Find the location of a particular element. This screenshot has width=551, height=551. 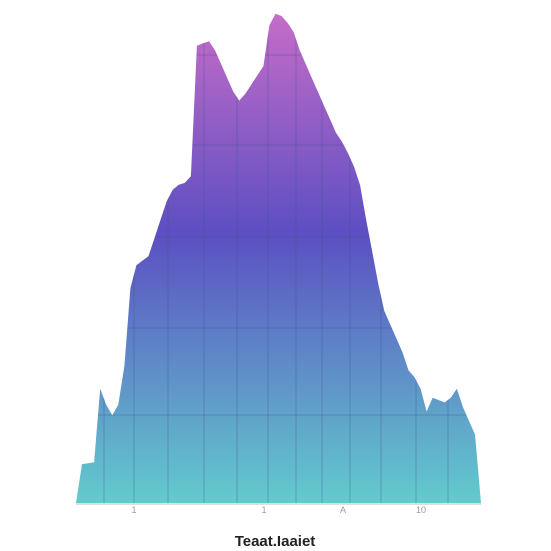

x-axis-title: Teaat.Iaaiet is located at coordinates (275, 541).